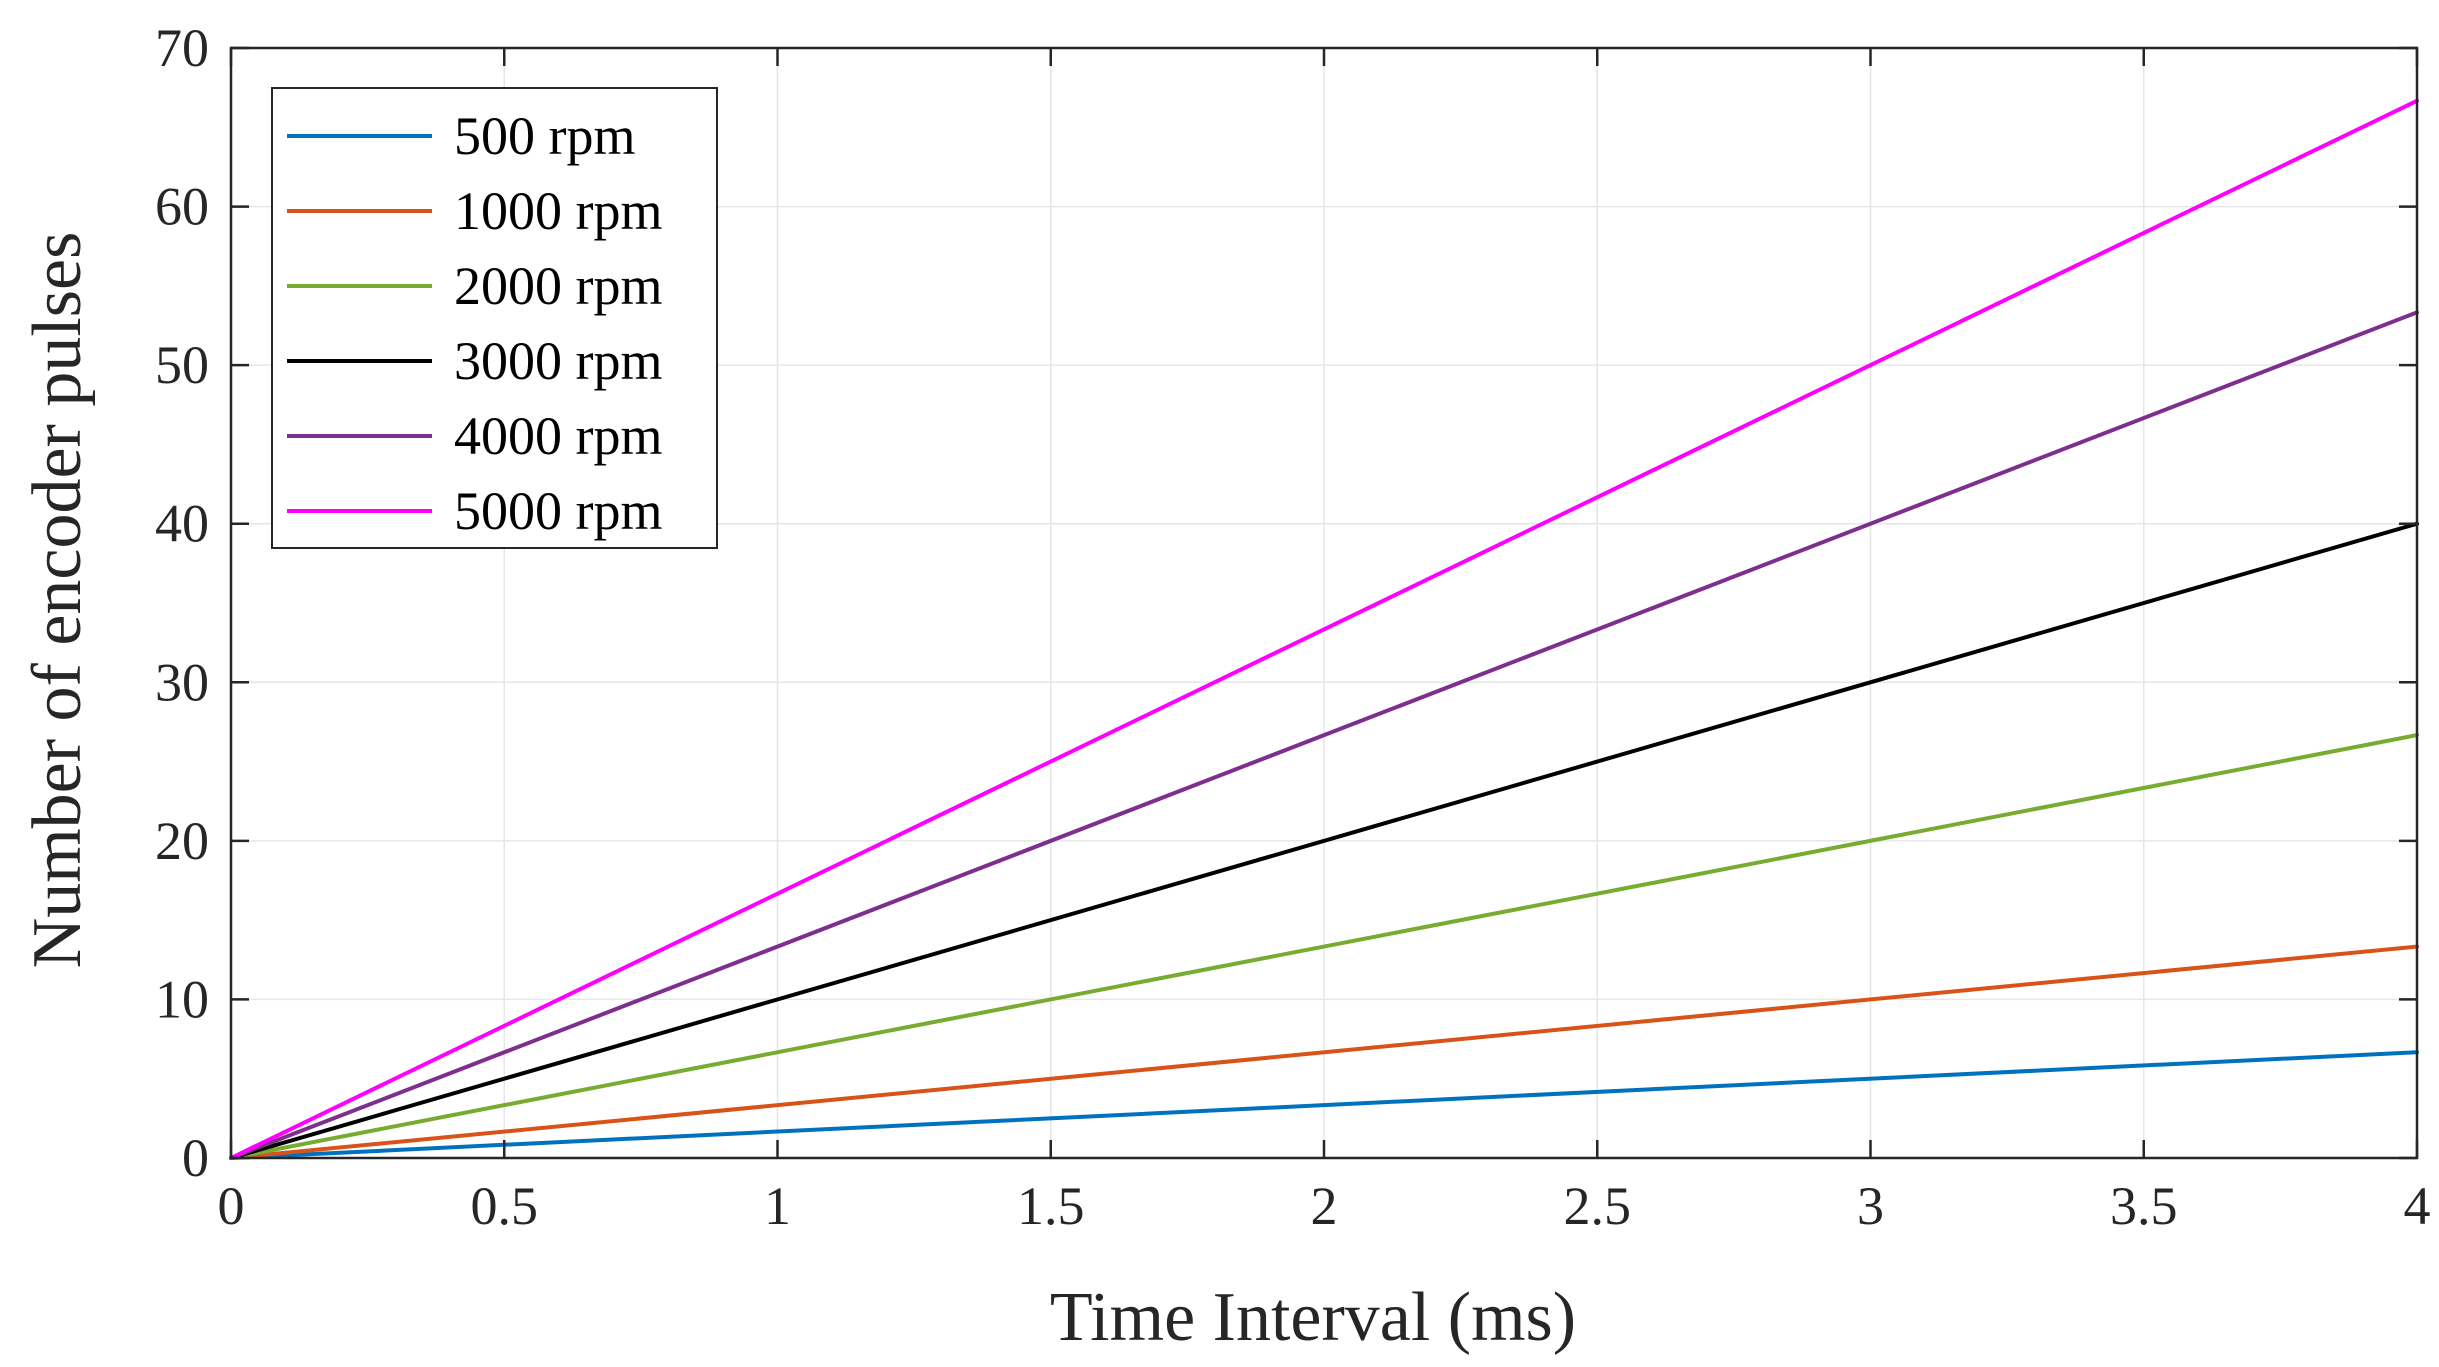  Describe the element at coordinates (182, 365) in the screenshot. I see `y-tick-label: 50` at that location.